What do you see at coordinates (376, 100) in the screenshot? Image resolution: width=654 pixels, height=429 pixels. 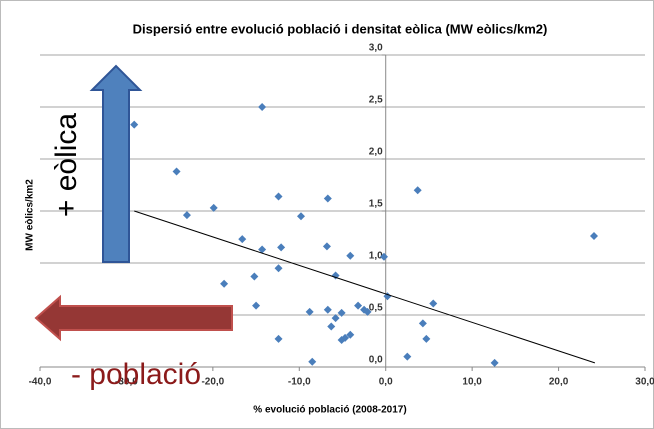 I see `y-tick-label: 2,5` at bounding box center [376, 100].